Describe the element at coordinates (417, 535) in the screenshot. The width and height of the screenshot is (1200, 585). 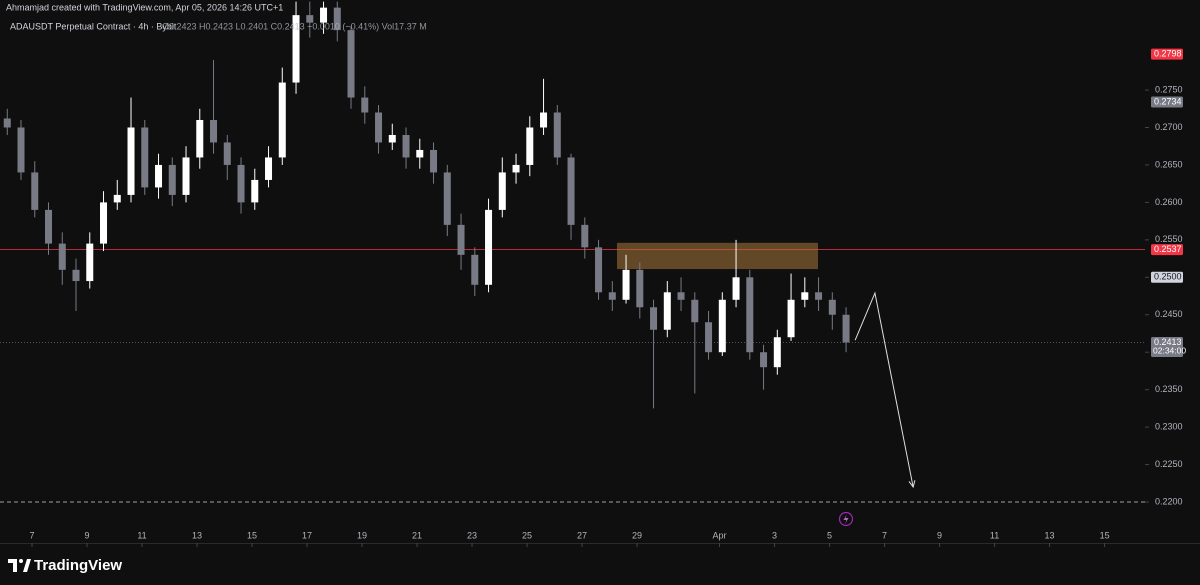
I see `x-tick-label: 21` at that location.